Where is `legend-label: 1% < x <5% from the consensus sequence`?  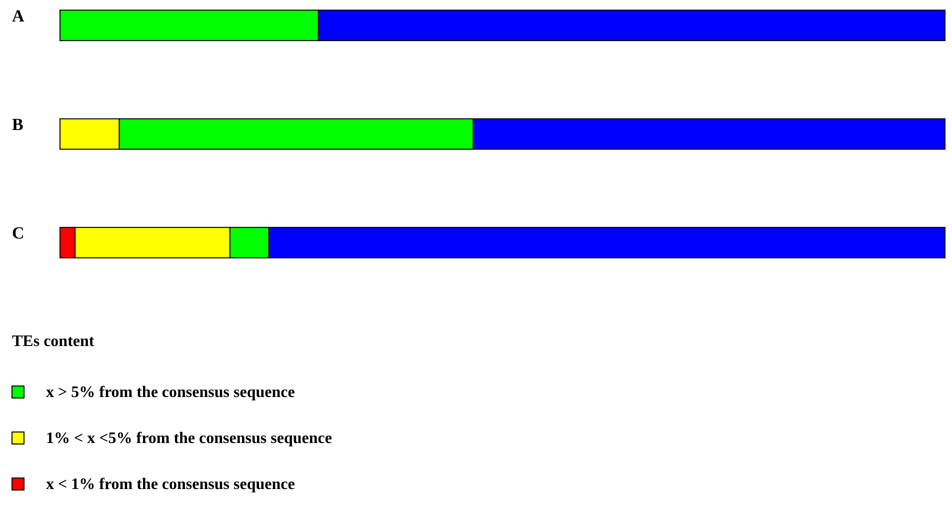 legend-label: 1% < x <5% from the consensus sequence is located at coordinates (189, 438).